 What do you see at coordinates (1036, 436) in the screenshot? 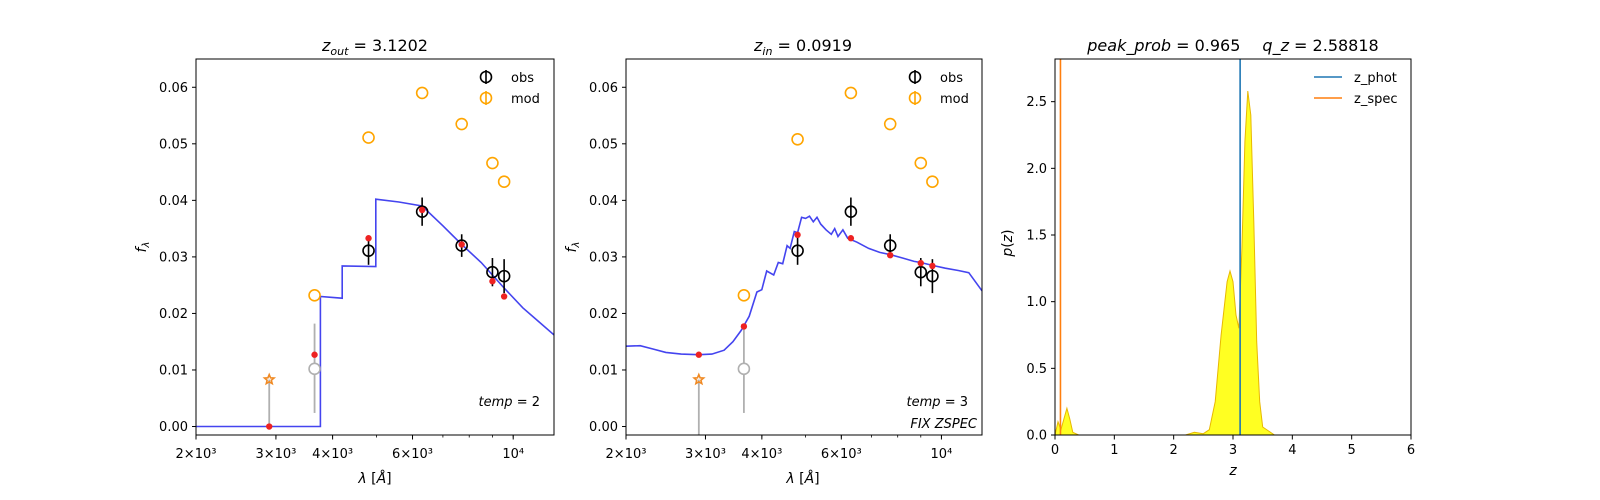
I see `y-tick-label: 0.0` at bounding box center [1036, 436].